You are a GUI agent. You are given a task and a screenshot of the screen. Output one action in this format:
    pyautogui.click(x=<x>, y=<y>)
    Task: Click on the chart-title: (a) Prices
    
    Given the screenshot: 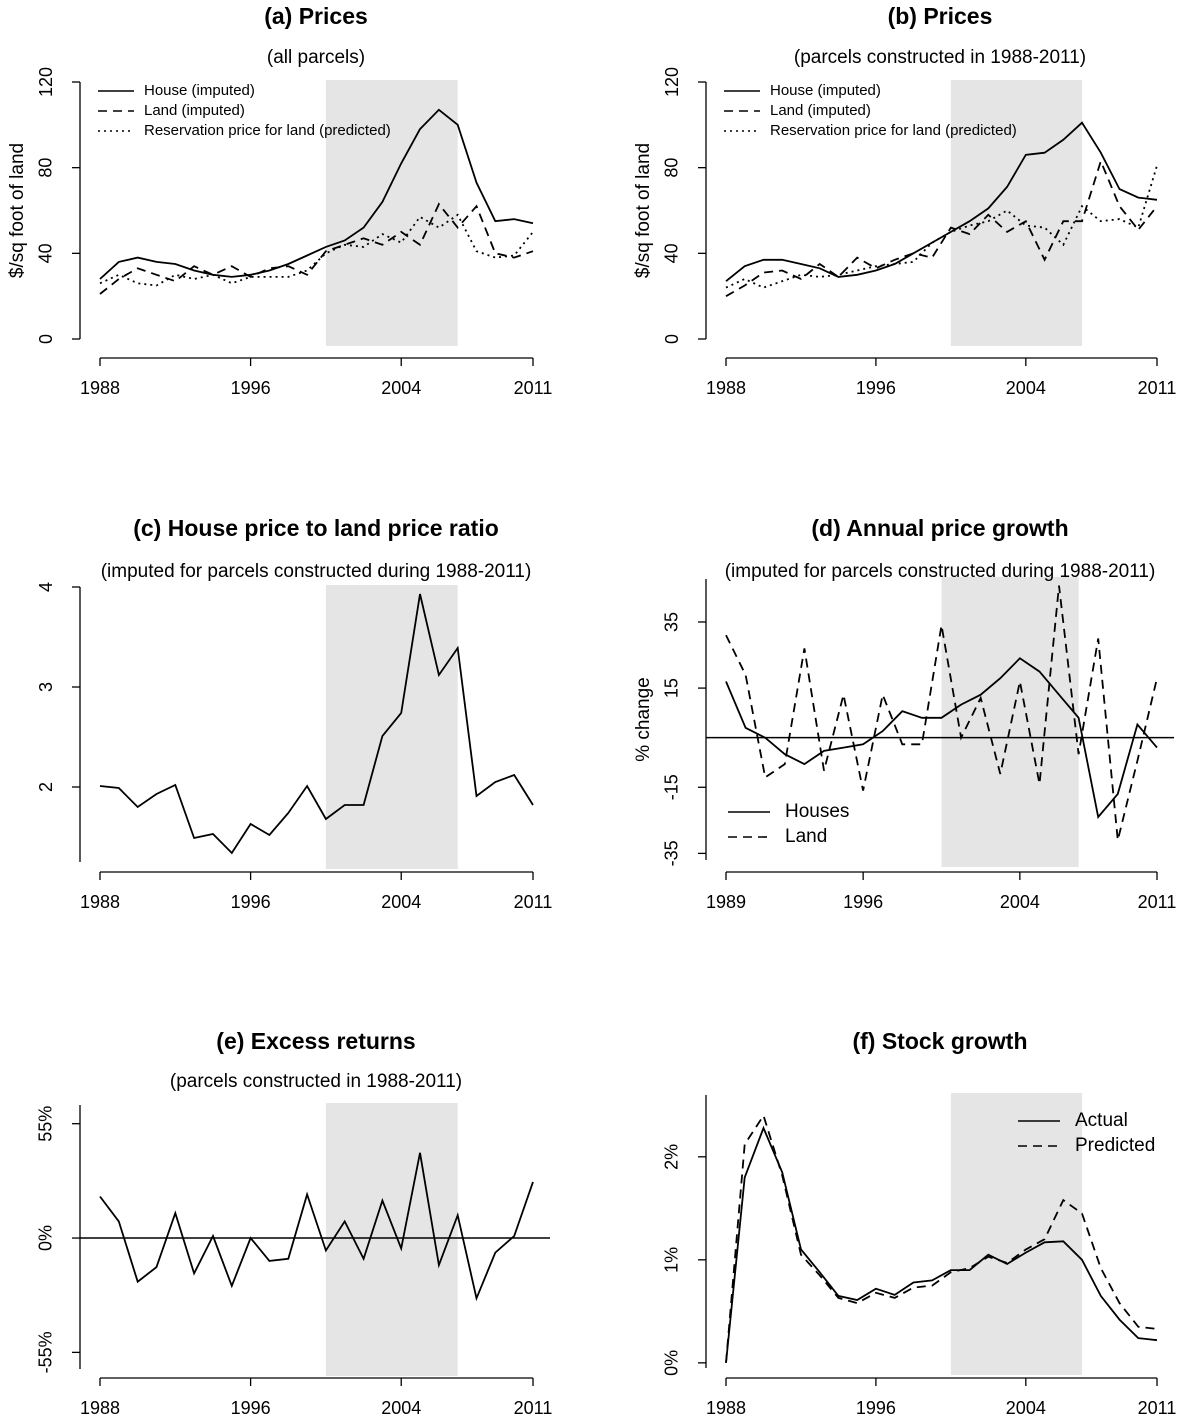 What is the action you would take?
    pyautogui.click(x=316, y=16)
    